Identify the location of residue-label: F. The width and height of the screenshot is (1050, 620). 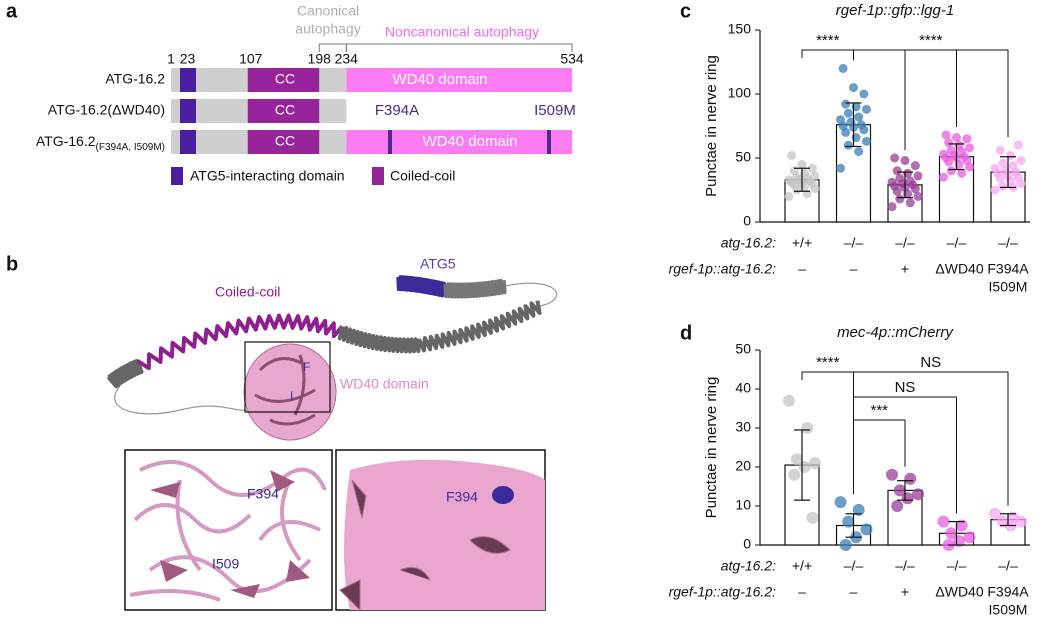
(306, 367).